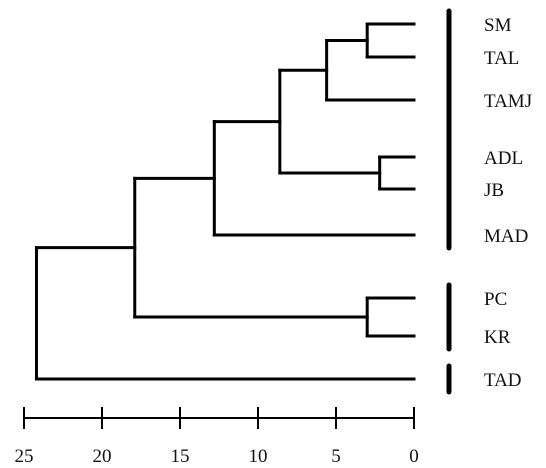  I want to click on leaf-label: PC, so click(495, 299).